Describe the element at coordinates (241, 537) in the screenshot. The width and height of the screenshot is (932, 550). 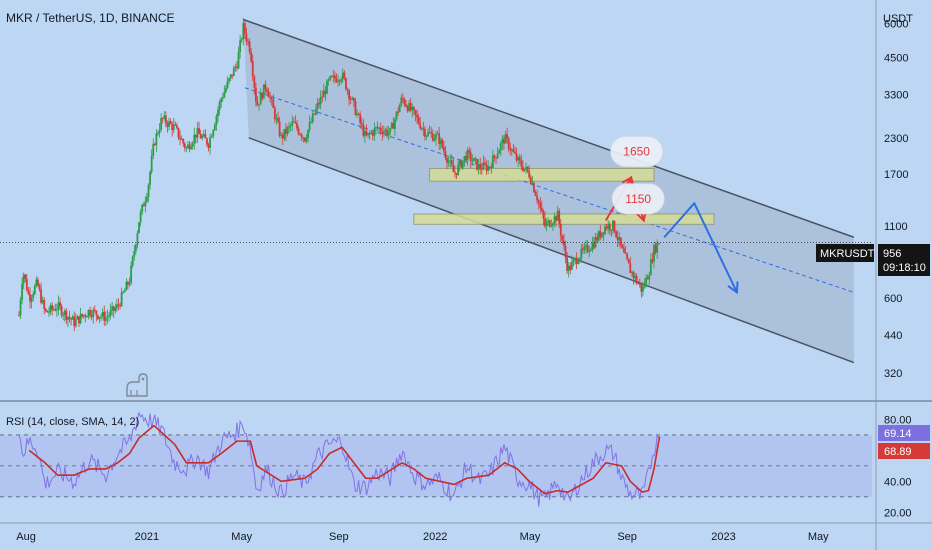
I see `time-tick-label: May` at that location.